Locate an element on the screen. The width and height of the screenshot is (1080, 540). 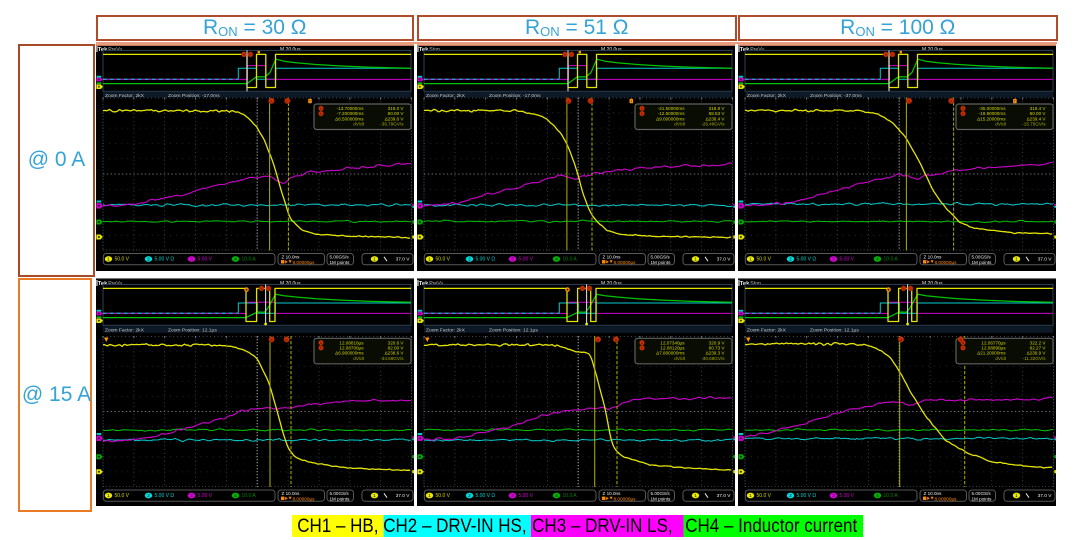
svg-text: -13.70000ms is located at coordinates (351, 108).